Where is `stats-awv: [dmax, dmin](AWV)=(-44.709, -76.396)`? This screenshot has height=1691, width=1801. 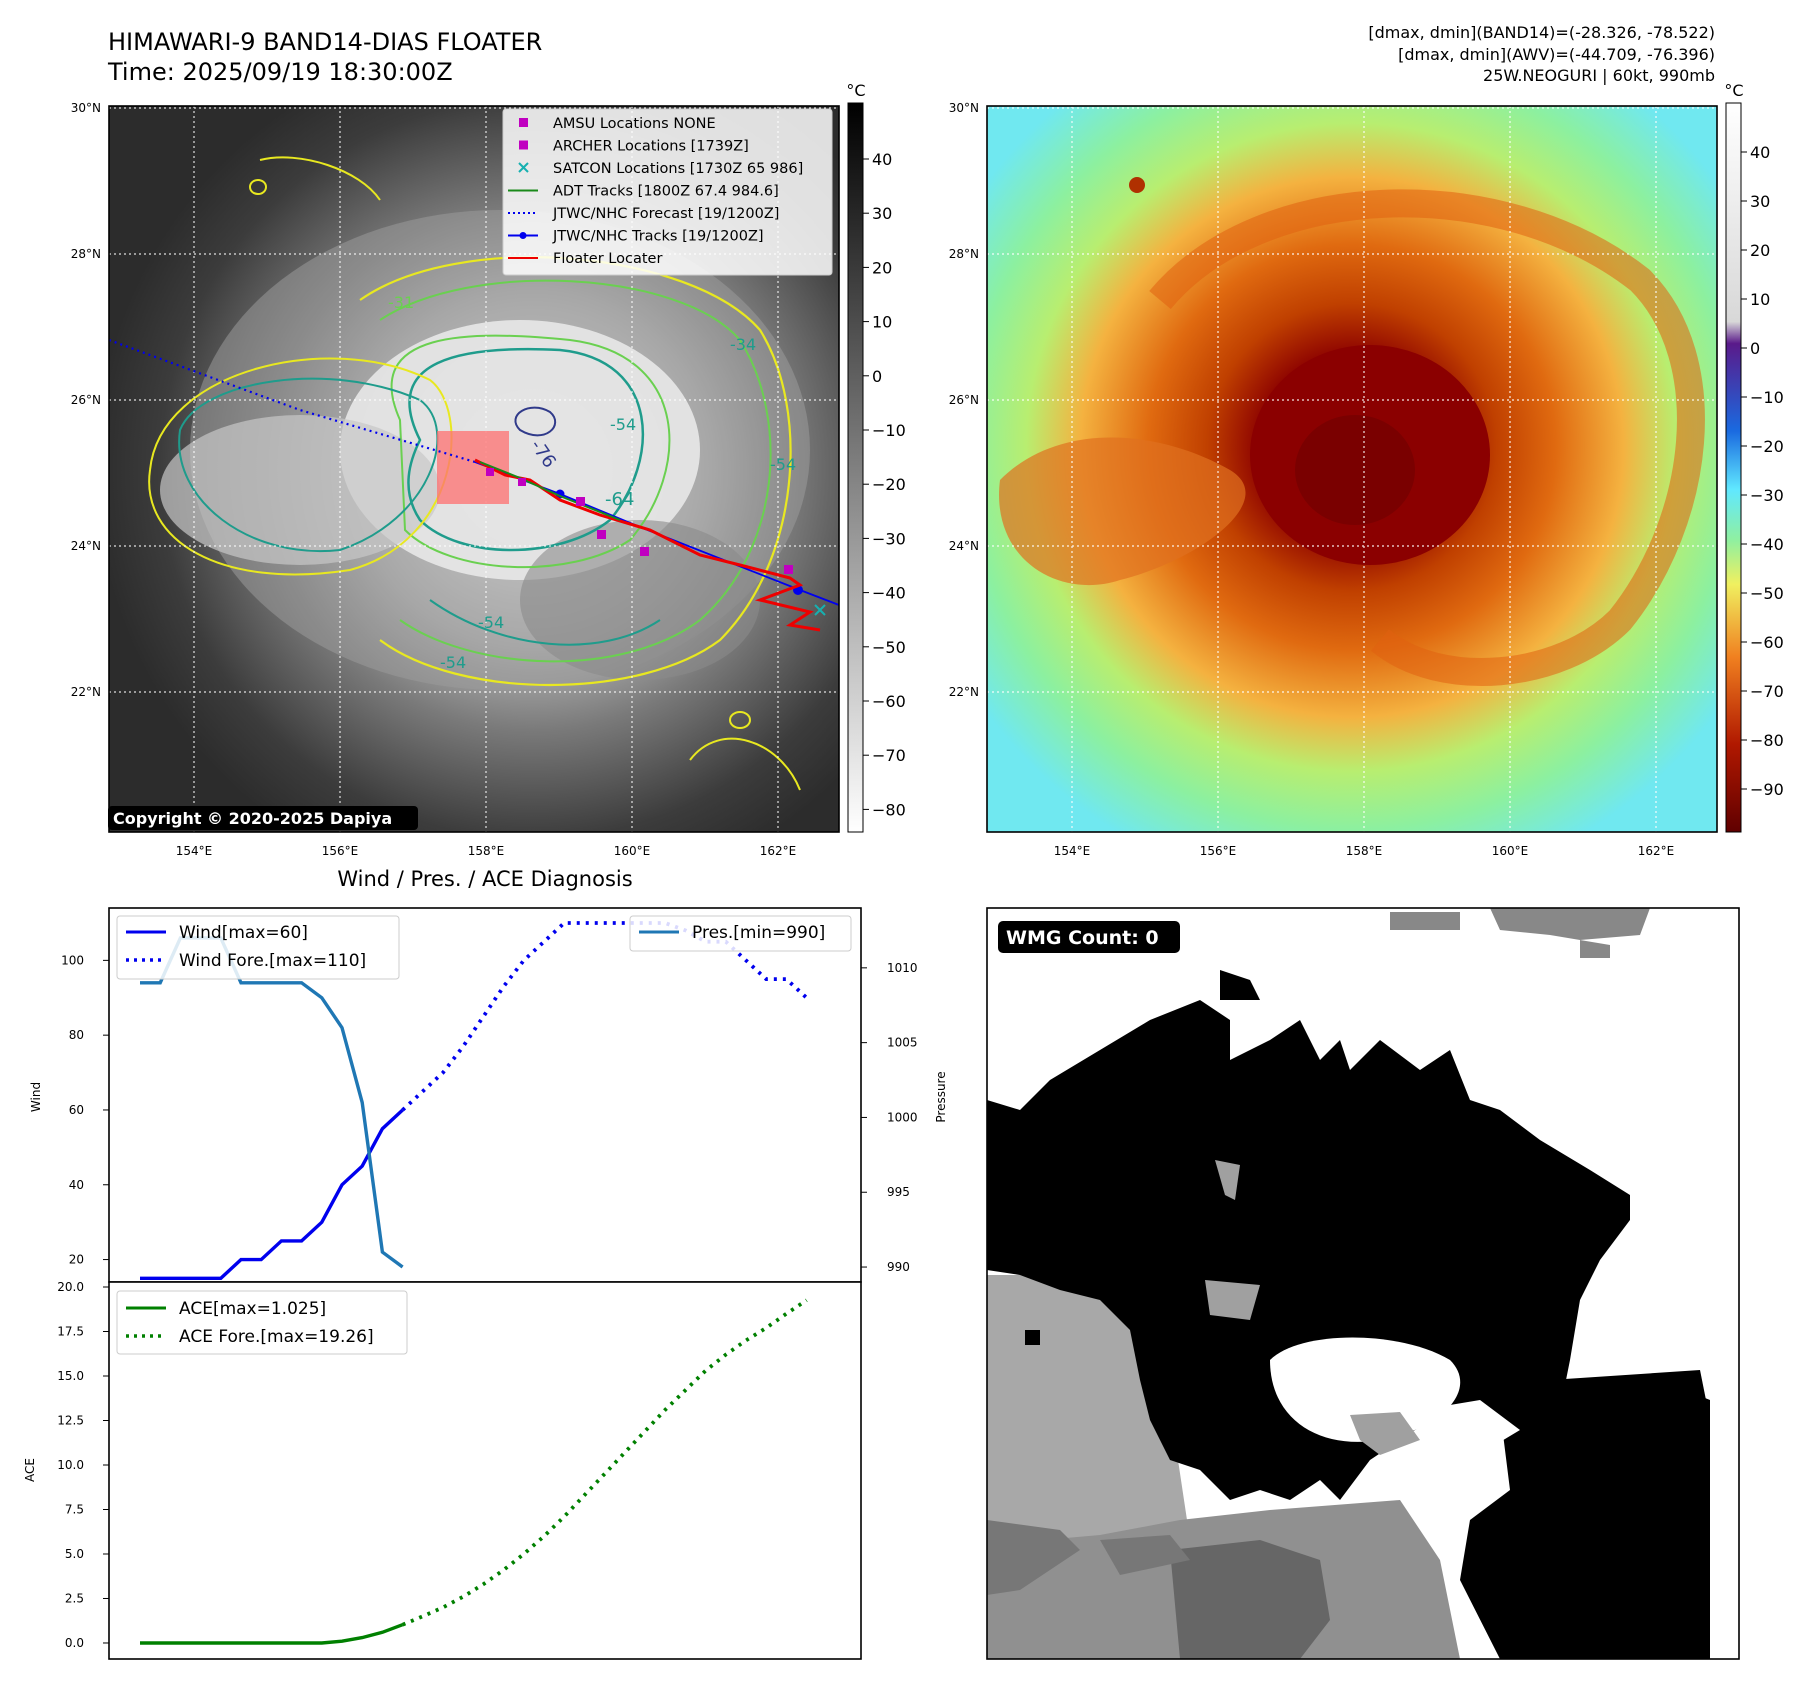
stats-awv: [dmax, dmin](AWV)=(-44.709, -76.396) is located at coordinates (1556, 54).